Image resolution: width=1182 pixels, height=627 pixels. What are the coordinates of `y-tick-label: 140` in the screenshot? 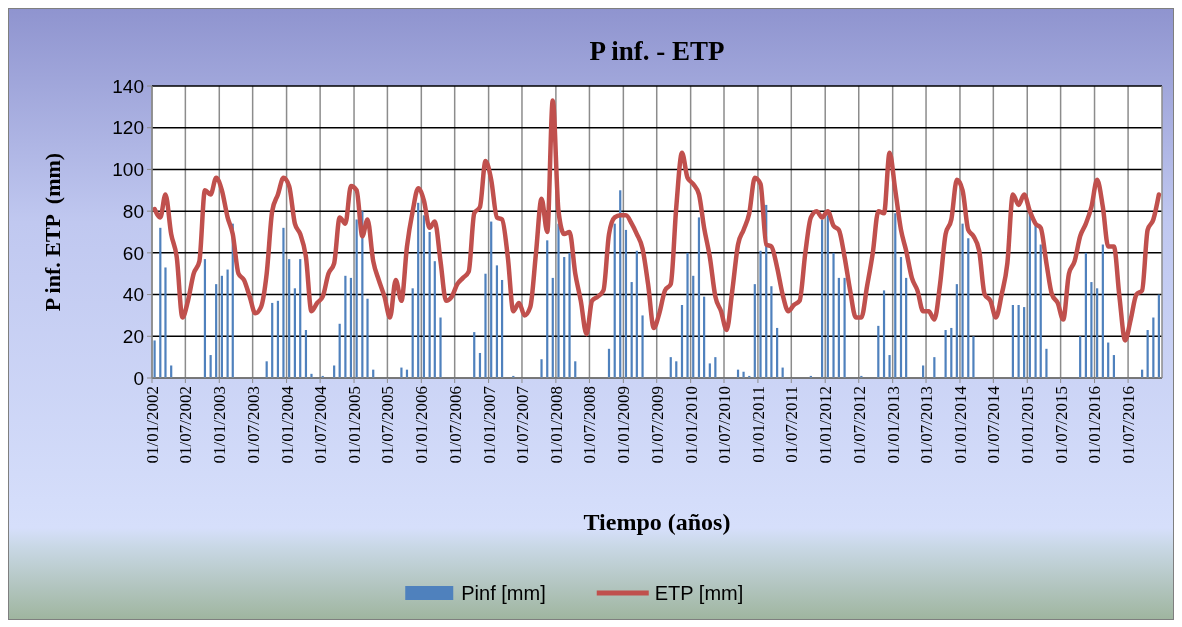 It's located at (128, 86).